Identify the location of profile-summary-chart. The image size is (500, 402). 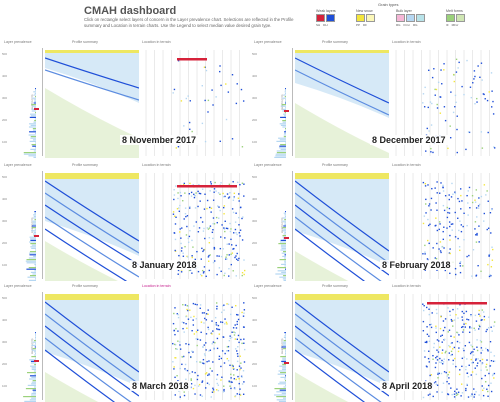
(342, 226).